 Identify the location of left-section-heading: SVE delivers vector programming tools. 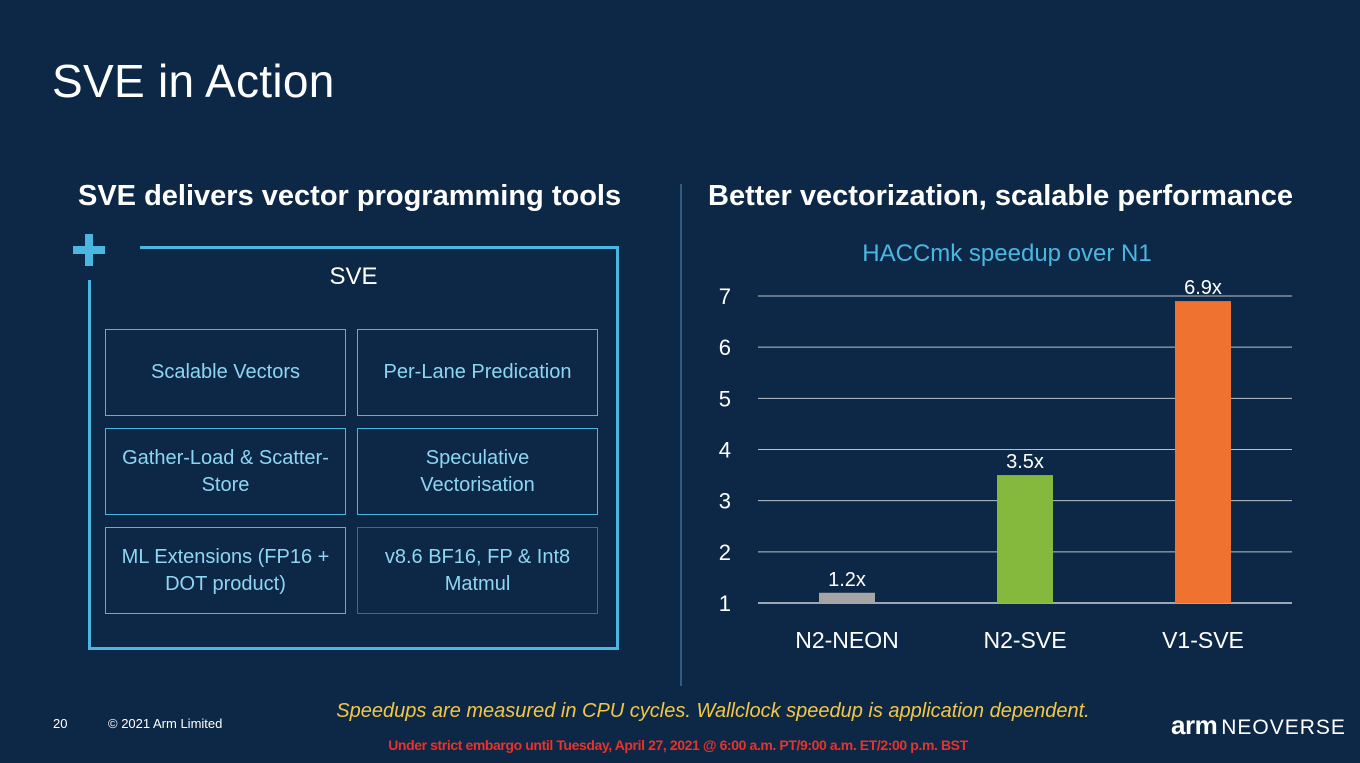
(350, 196).